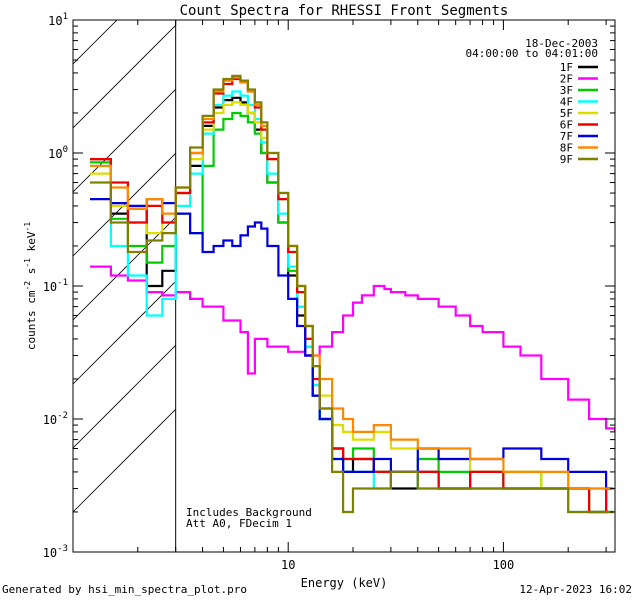  What do you see at coordinates (58, 153) in the screenshot?
I see `y-tick-label: 10⁰` at bounding box center [58, 153].